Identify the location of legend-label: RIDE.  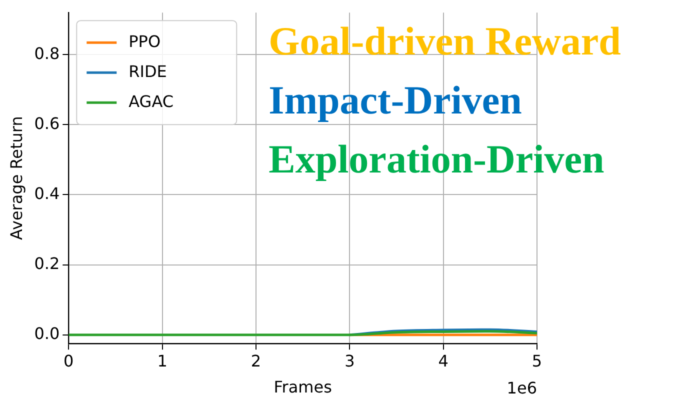
(147, 71).